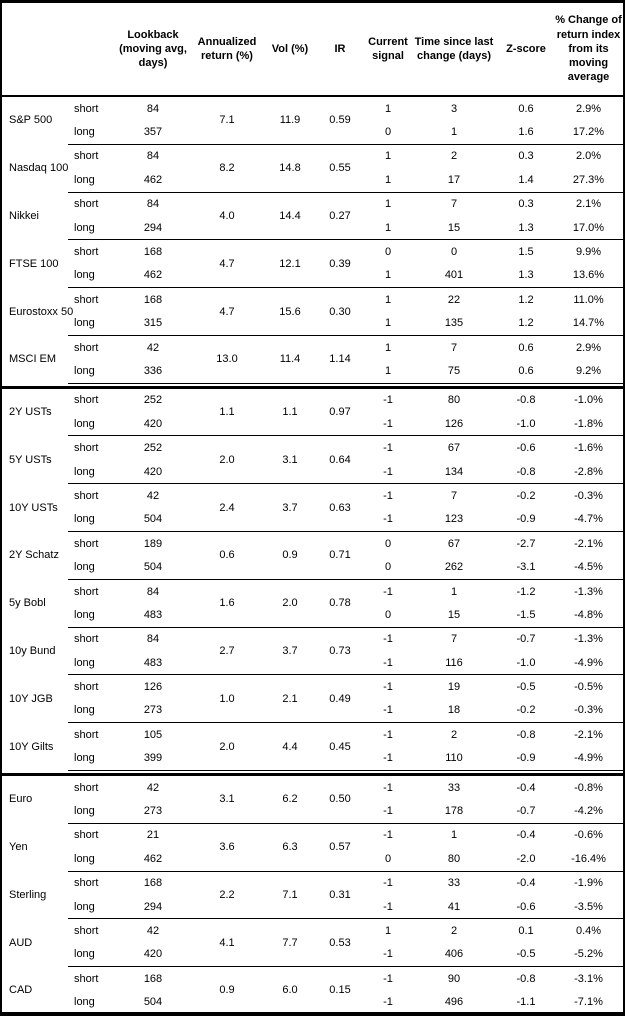 The height and width of the screenshot is (1016, 625). I want to click on vol-cell: 12.1, so click(290, 263).